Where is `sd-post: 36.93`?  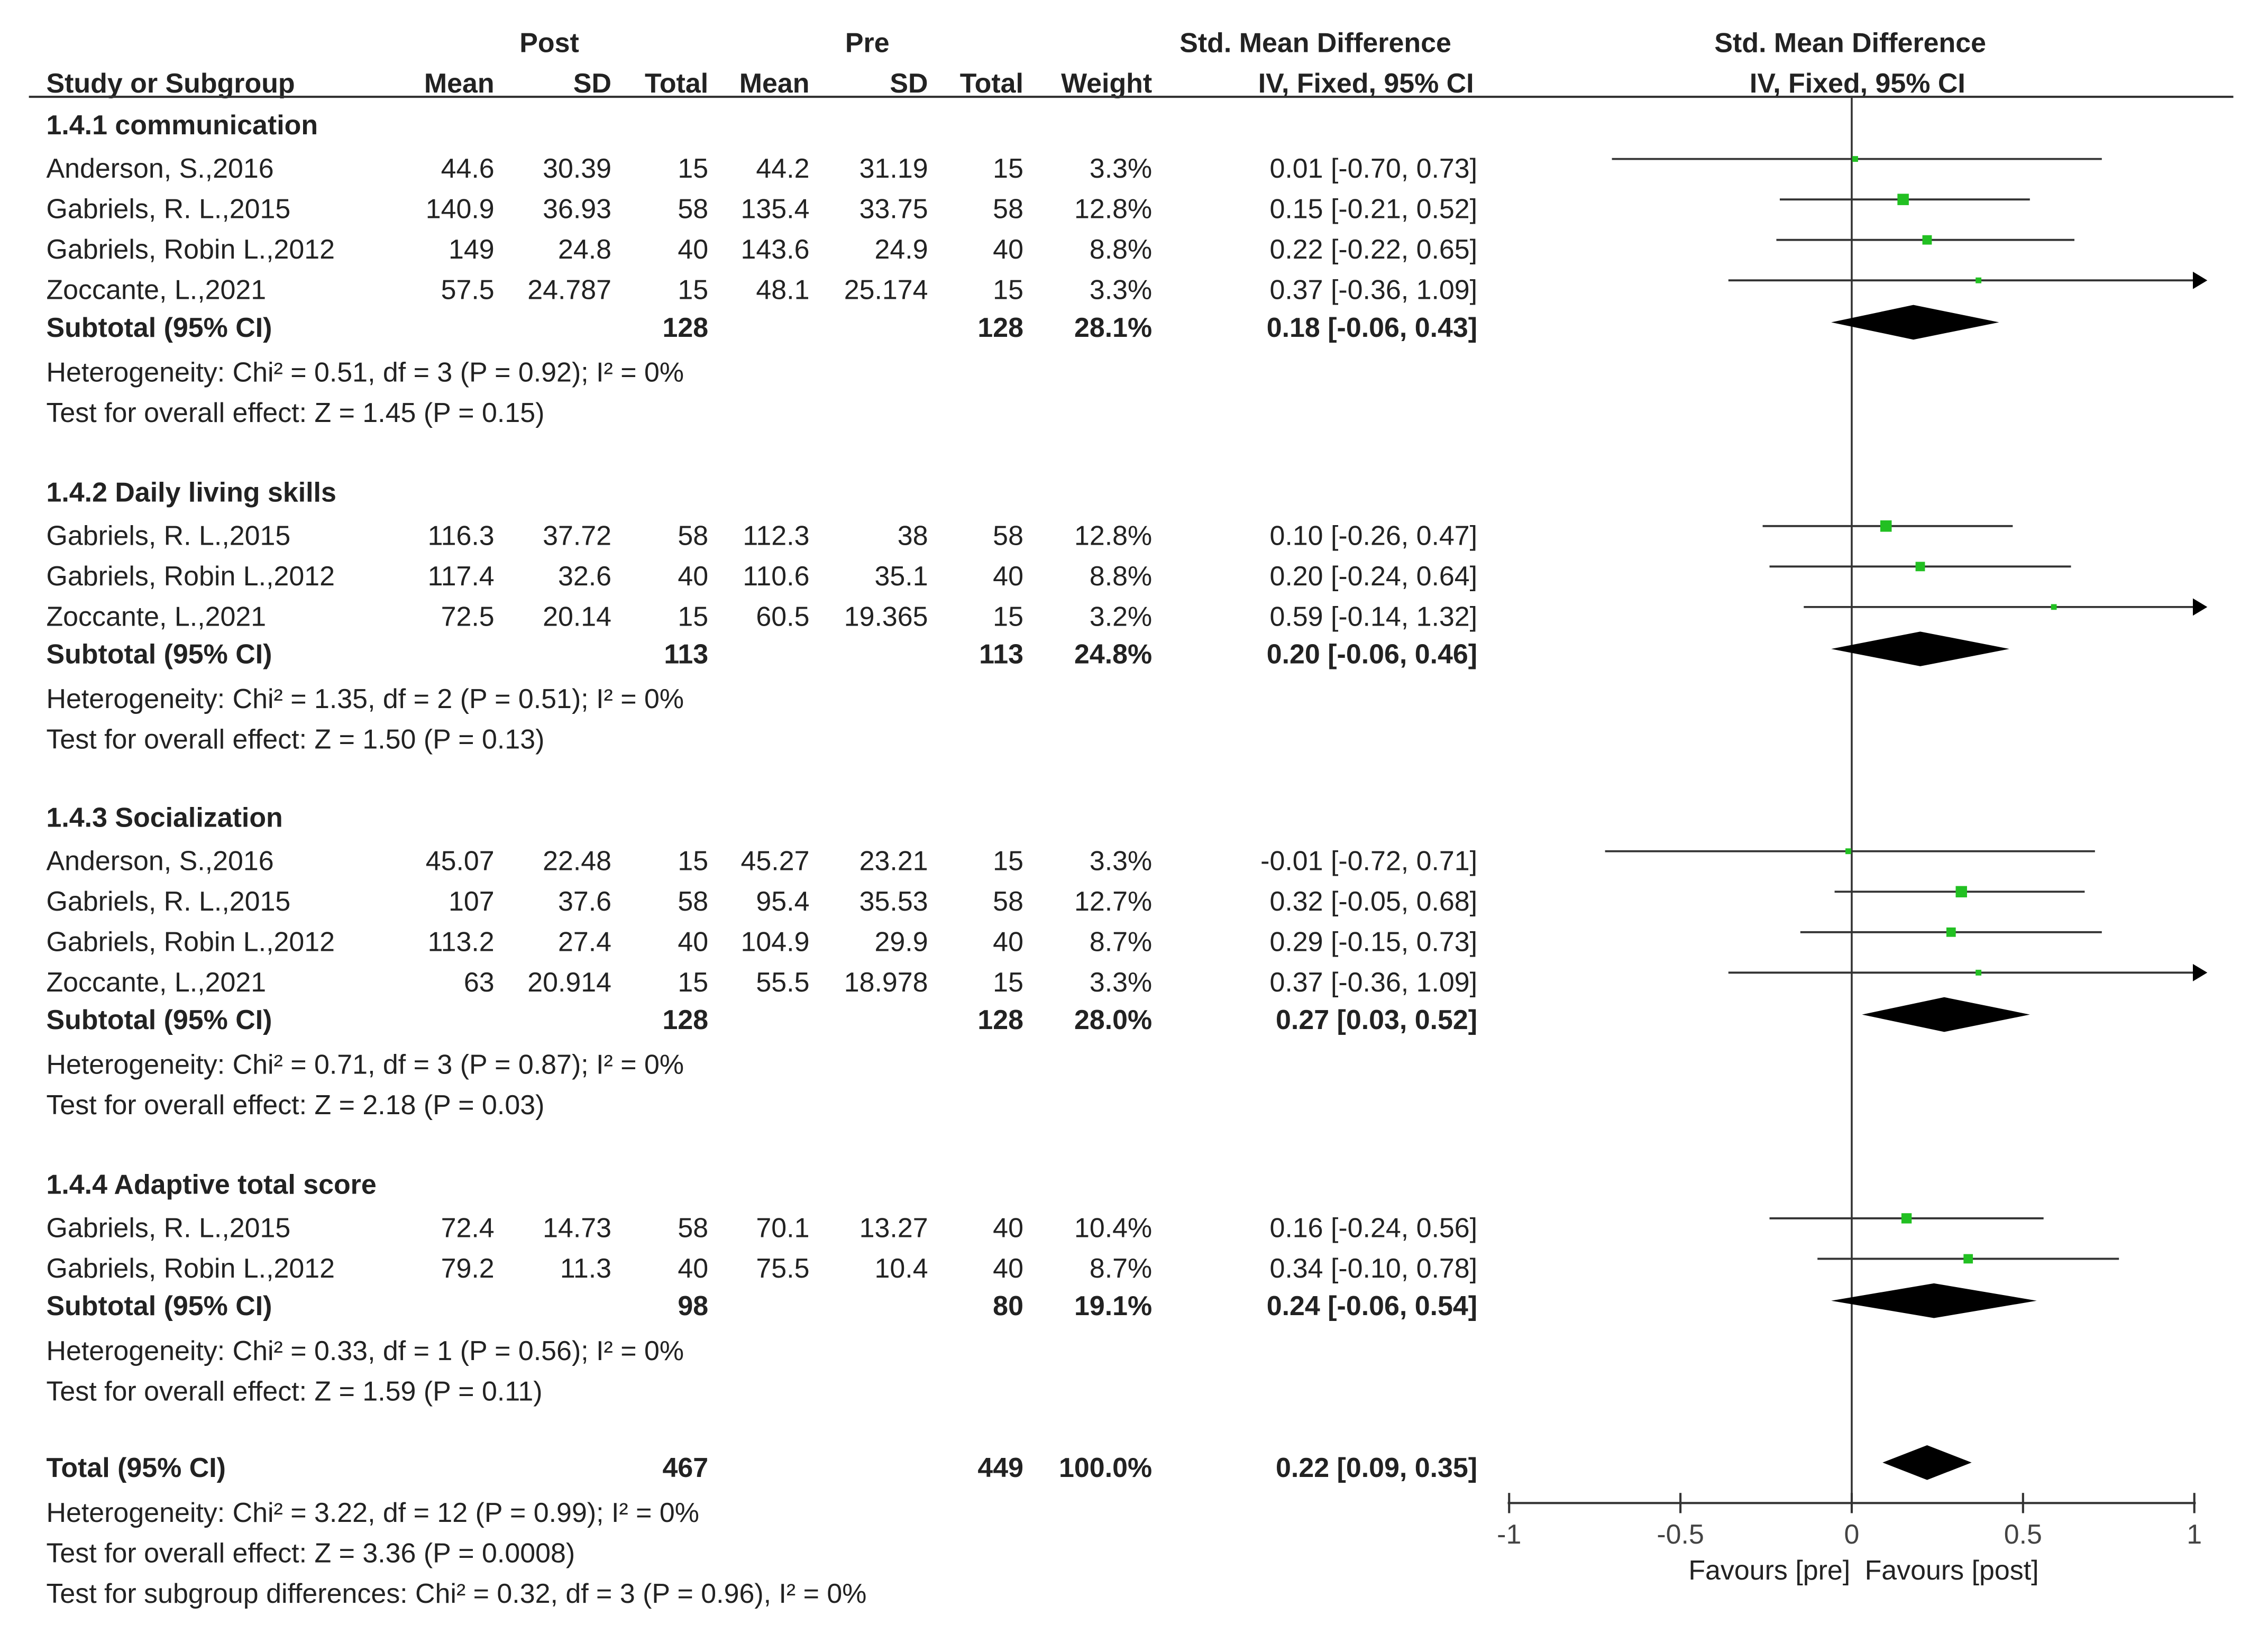
sd-post: 36.93 is located at coordinates (577, 211).